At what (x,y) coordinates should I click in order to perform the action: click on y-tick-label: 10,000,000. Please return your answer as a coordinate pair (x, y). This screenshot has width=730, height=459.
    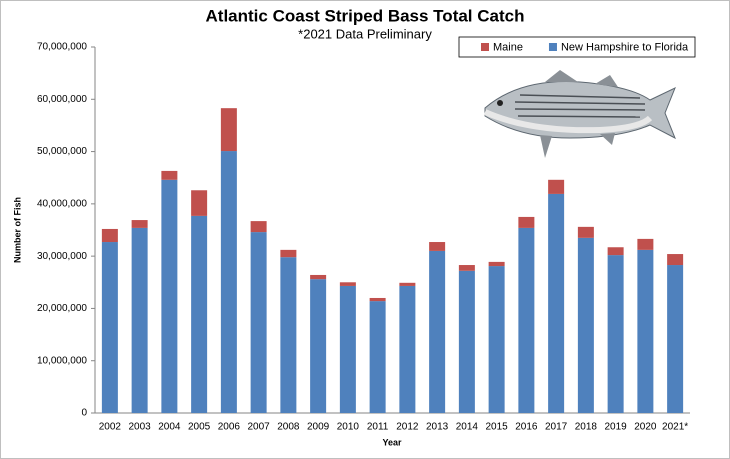
    Looking at the image, I should click on (62, 360).